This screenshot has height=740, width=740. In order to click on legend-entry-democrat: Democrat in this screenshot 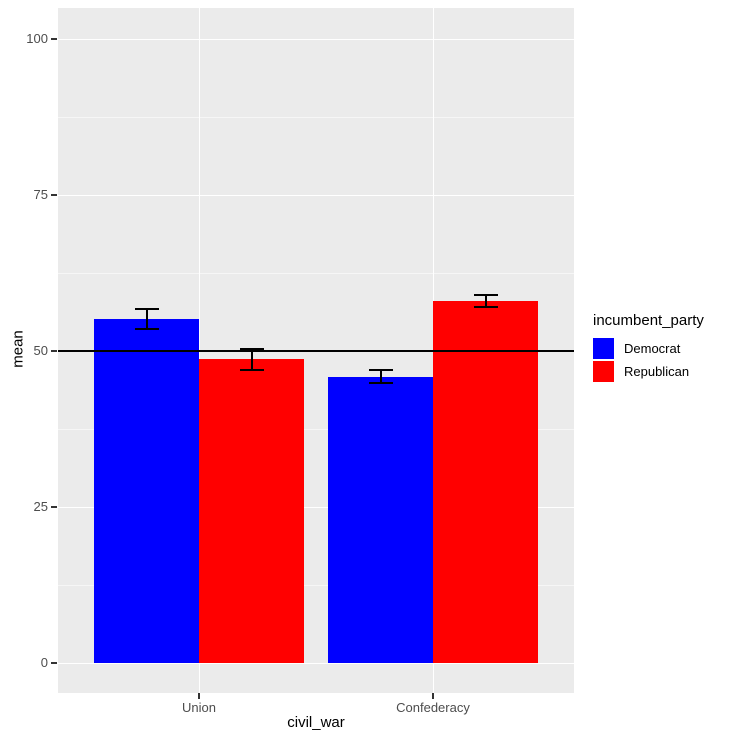, I will do `click(648, 348)`.